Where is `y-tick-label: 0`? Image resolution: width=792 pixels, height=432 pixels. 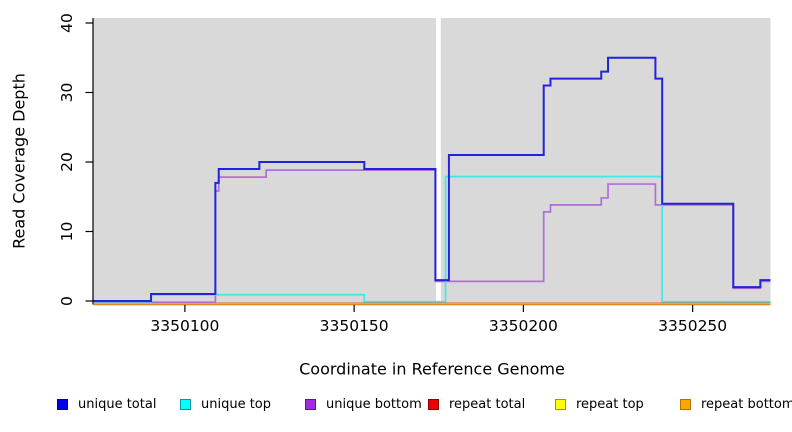 y-tick-label: 0 is located at coordinates (67, 301).